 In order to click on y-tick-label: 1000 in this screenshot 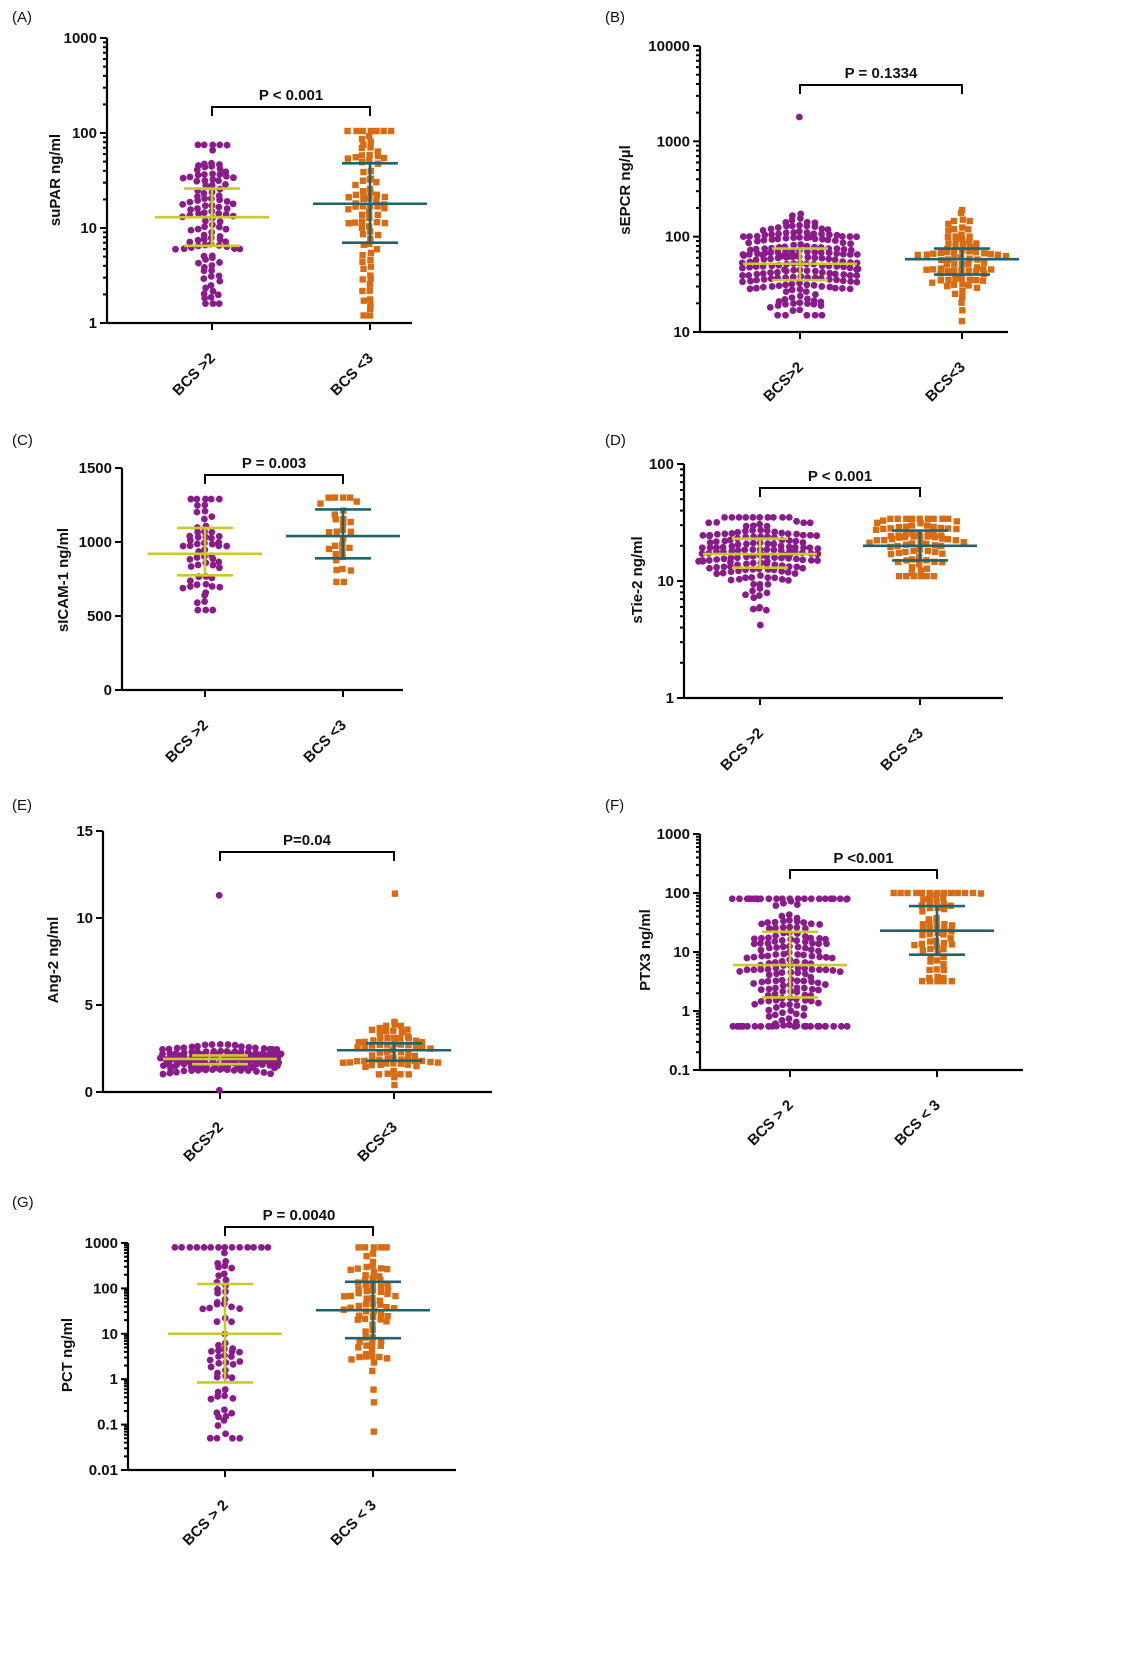, I will do `click(95, 542)`.